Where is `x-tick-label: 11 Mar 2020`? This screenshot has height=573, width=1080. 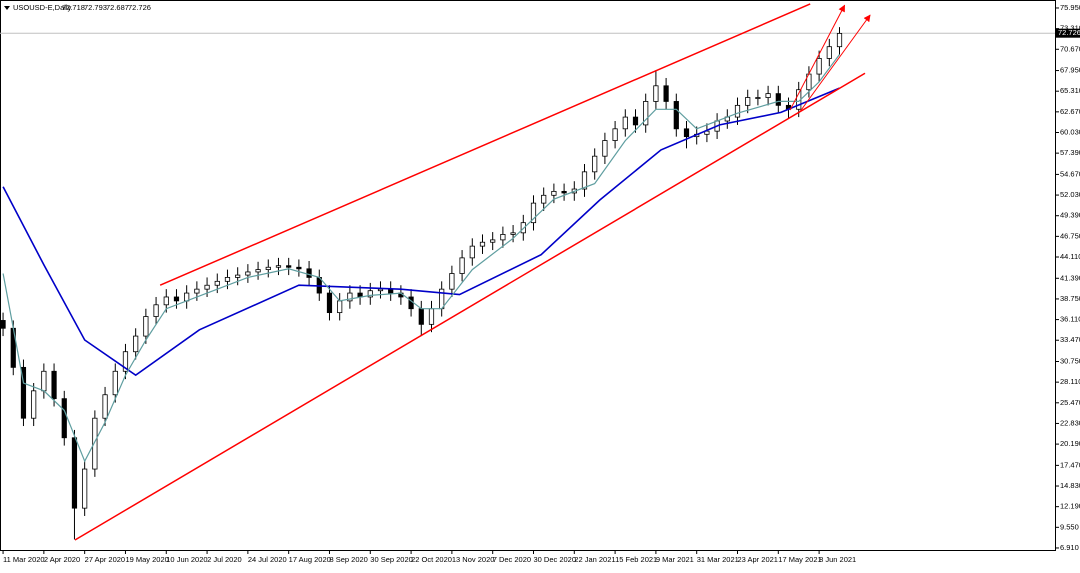
x-tick-label: 11 Mar 2020 is located at coordinates (24, 559).